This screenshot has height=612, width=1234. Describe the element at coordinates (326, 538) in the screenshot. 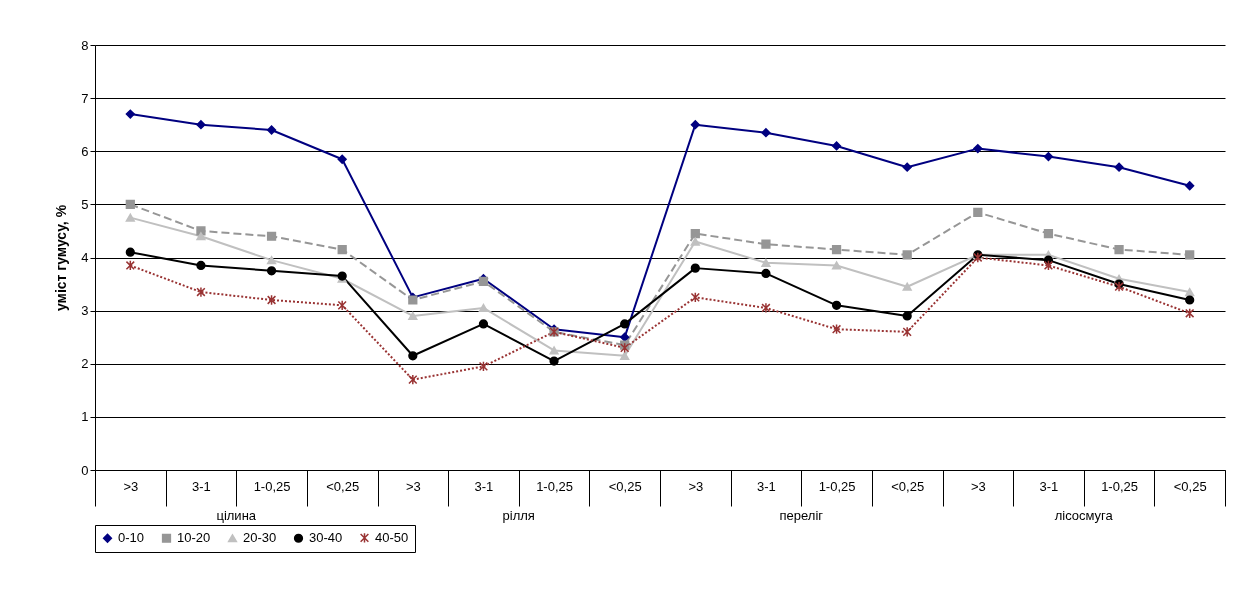

I see `legend-label: 30-40` at that location.